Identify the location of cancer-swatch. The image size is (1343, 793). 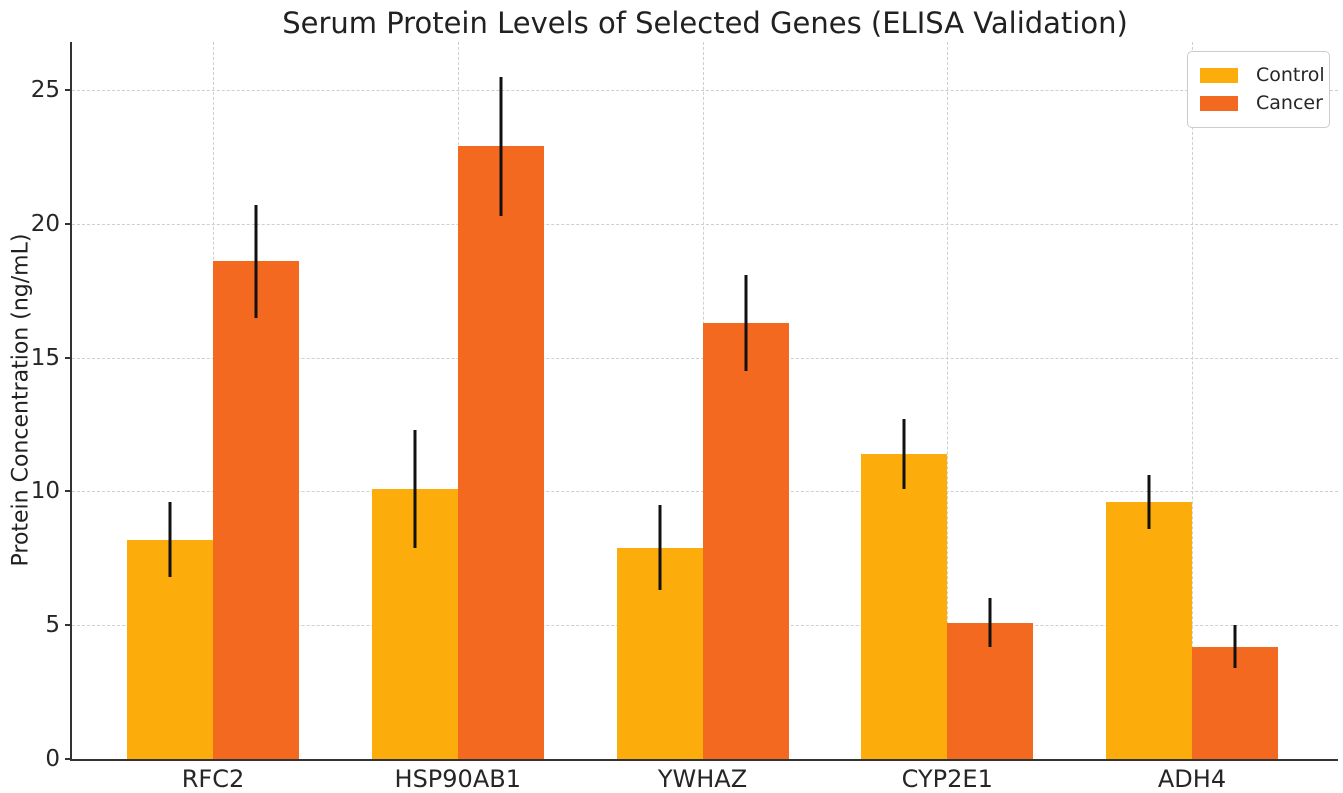
(1219, 103).